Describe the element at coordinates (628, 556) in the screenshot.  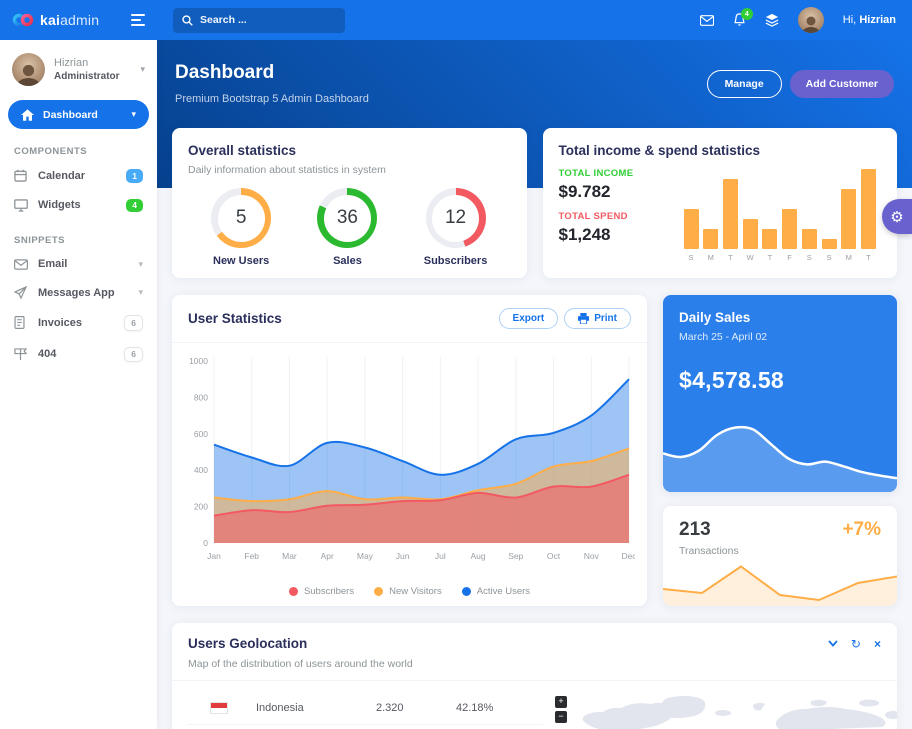
I see `svg-text: Dec` at that location.